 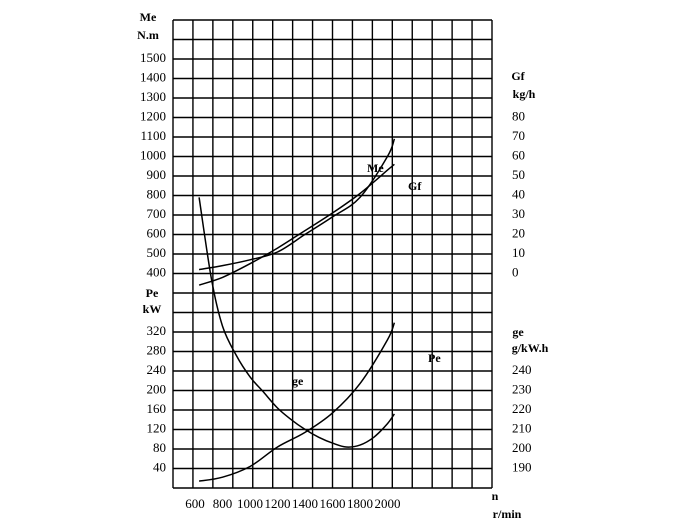 What do you see at coordinates (195, 503) in the screenshot?
I see `x-tick-label: 600` at bounding box center [195, 503].